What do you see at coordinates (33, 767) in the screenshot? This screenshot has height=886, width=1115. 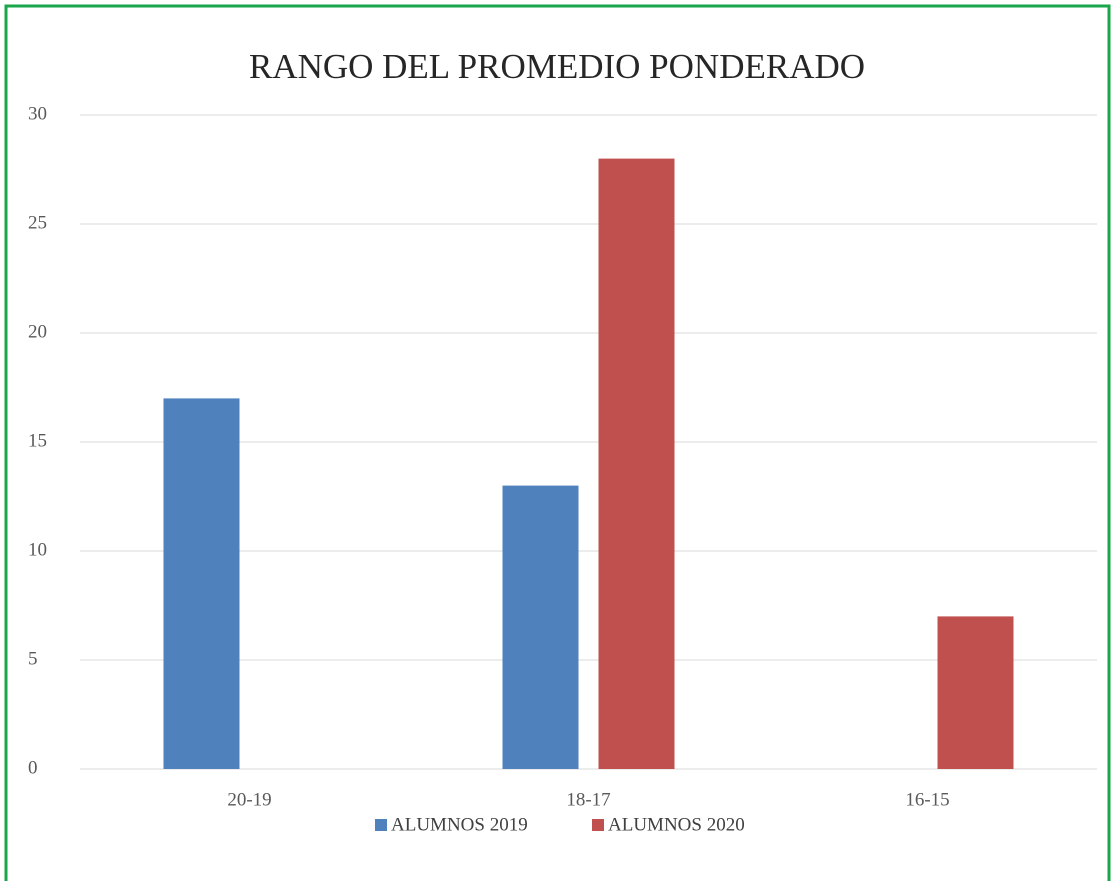 I see `y-tick-label: 0` at bounding box center [33, 767].